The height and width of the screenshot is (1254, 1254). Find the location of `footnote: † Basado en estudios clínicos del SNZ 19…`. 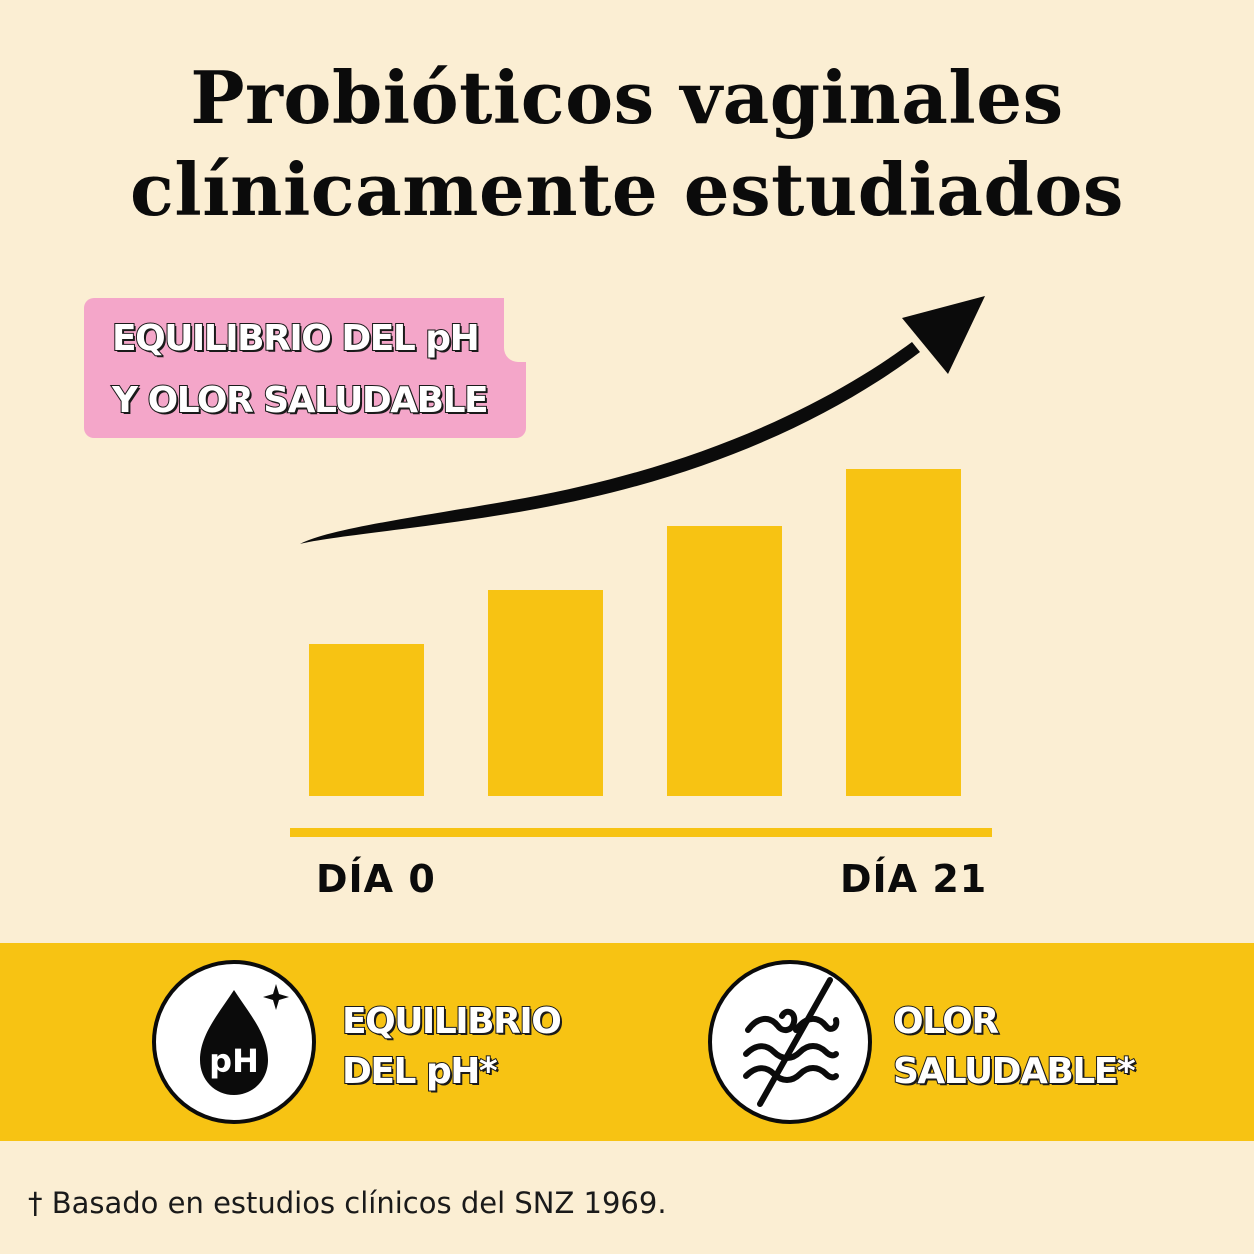

footnote: † Basado en estudios clínicos del SNZ 19… is located at coordinates (347, 1203).